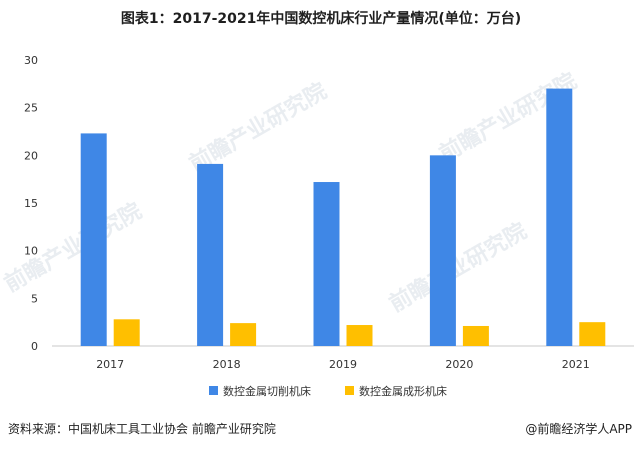  Describe the element at coordinates (403, 391) in the screenshot. I see `legend-label: 数控金属成形机床` at that location.